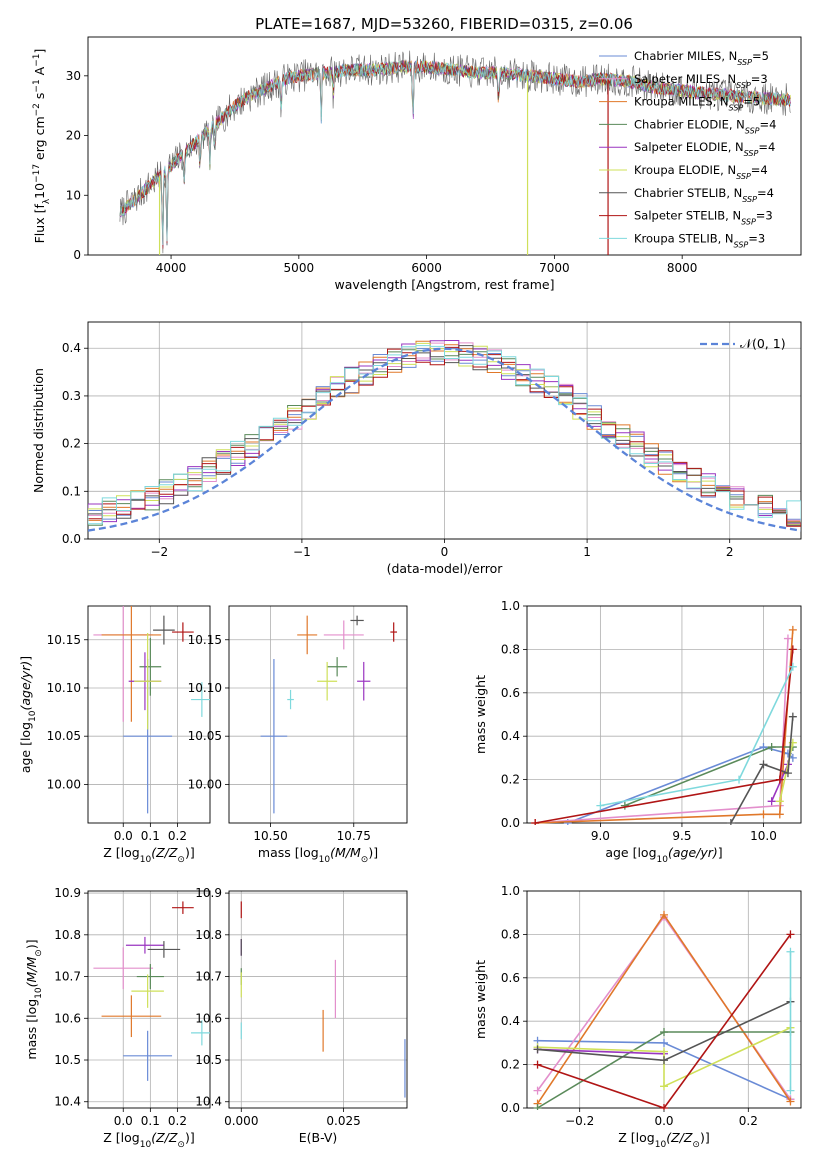 The image size is (819, 1170). Describe the element at coordinates (208, 1060) in the screenshot. I see `y-tick-label: 10.5` at that location.